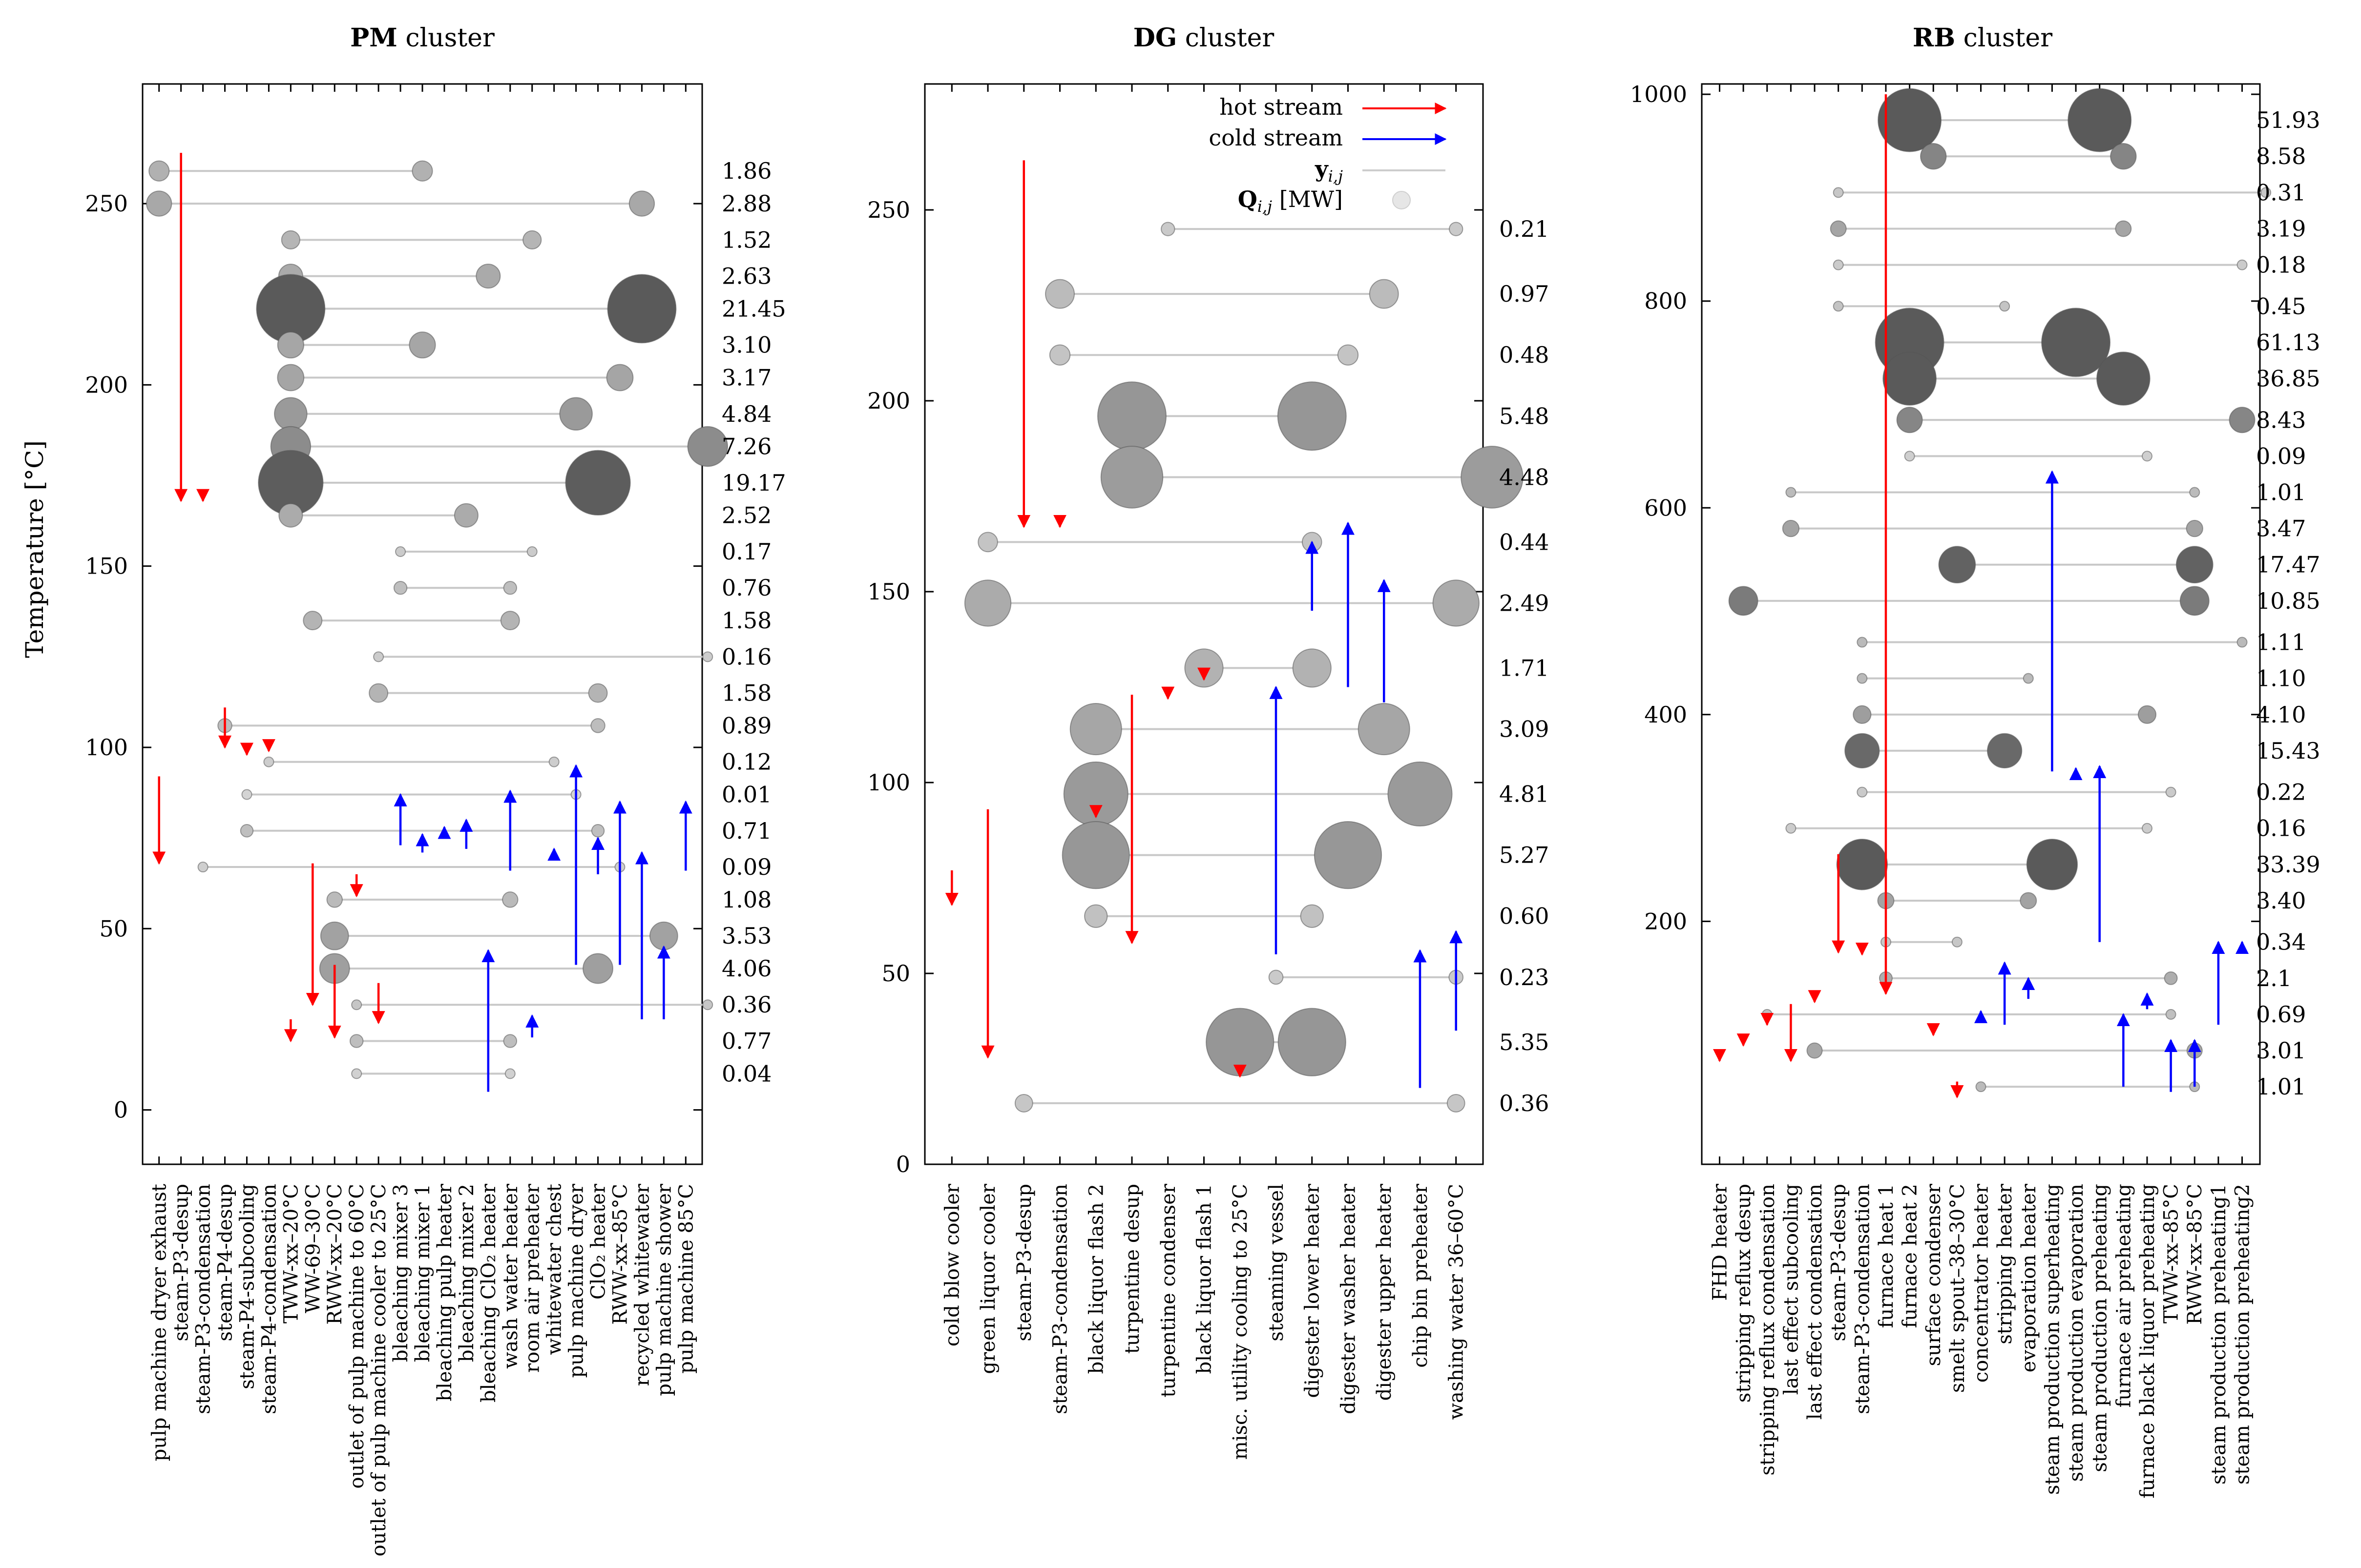 Image resolution: width=2361 pixels, height=1568 pixels. I want to click on q-value-label: 2.49, so click(1524, 603).